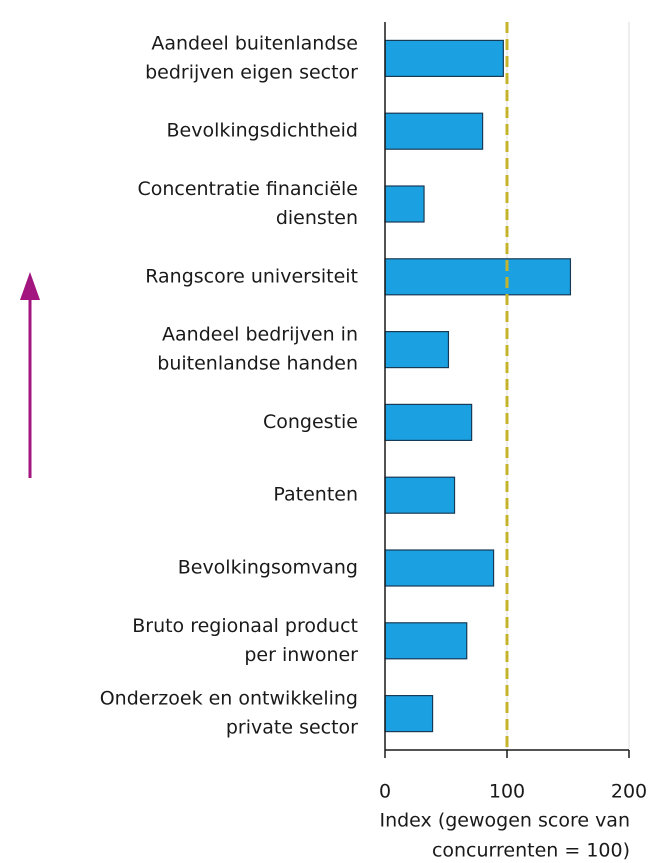  Describe the element at coordinates (385, 792) in the screenshot. I see `x-tick-label: 0` at that location.